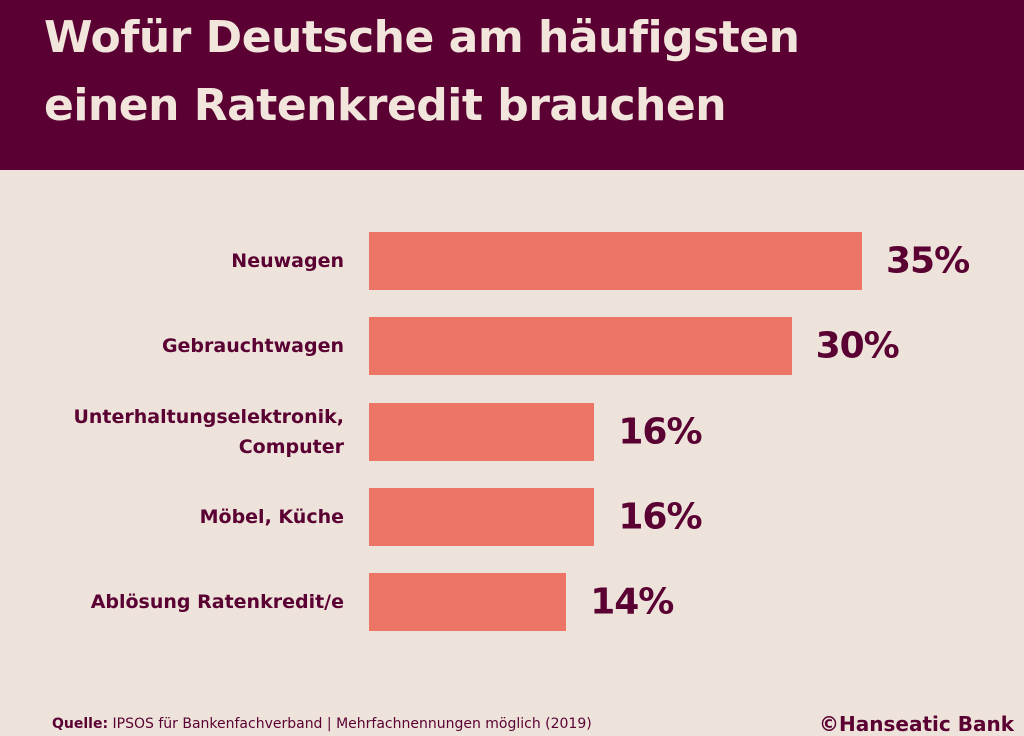  Describe the element at coordinates (928, 261) in the screenshot. I see `value-label: 35%` at that location.